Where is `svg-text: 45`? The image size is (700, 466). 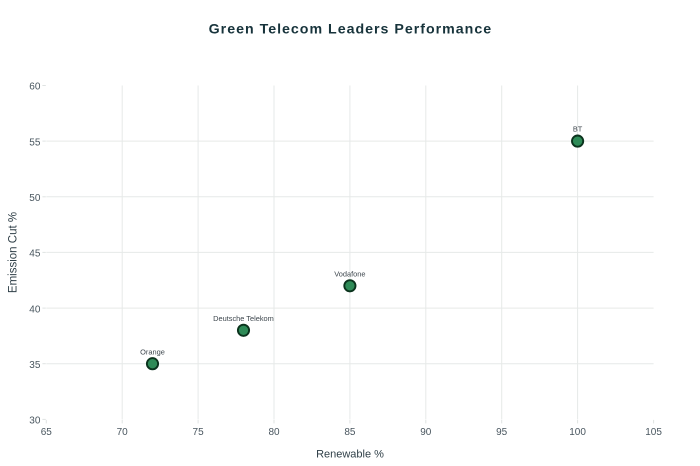
svg-text: 45 is located at coordinates (35, 254).